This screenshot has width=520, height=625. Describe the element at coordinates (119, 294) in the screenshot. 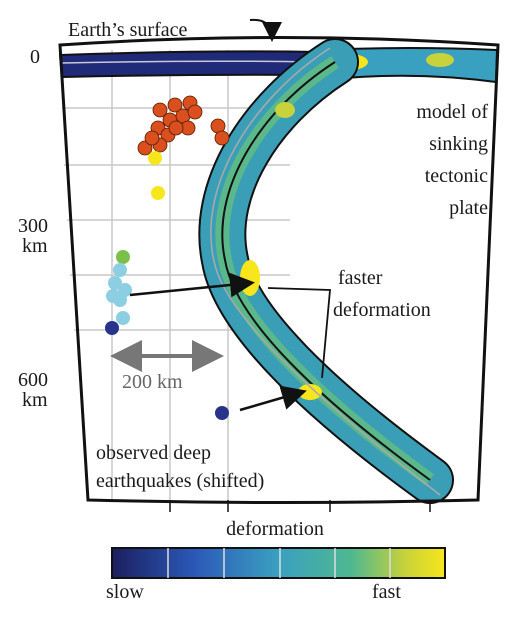

I see `earthquakes-deep` at that location.